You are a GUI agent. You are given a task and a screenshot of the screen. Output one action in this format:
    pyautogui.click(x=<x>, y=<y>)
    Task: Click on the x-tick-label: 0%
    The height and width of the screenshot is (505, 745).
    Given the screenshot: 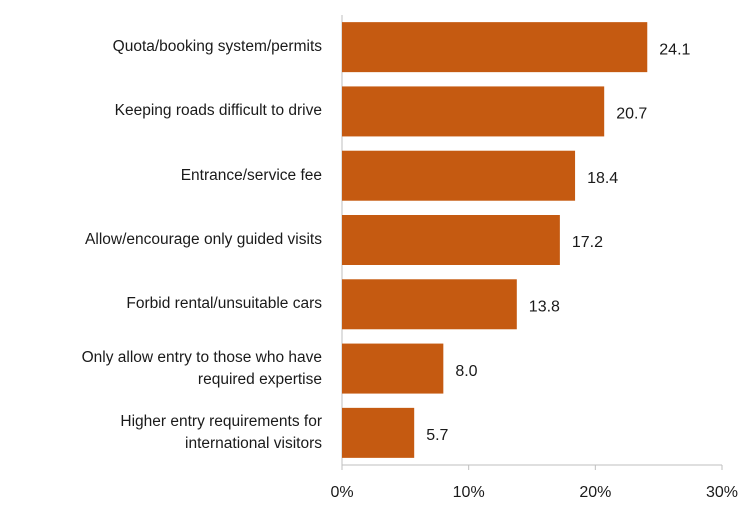 What is the action you would take?
    pyautogui.click(x=341, y=492)
    